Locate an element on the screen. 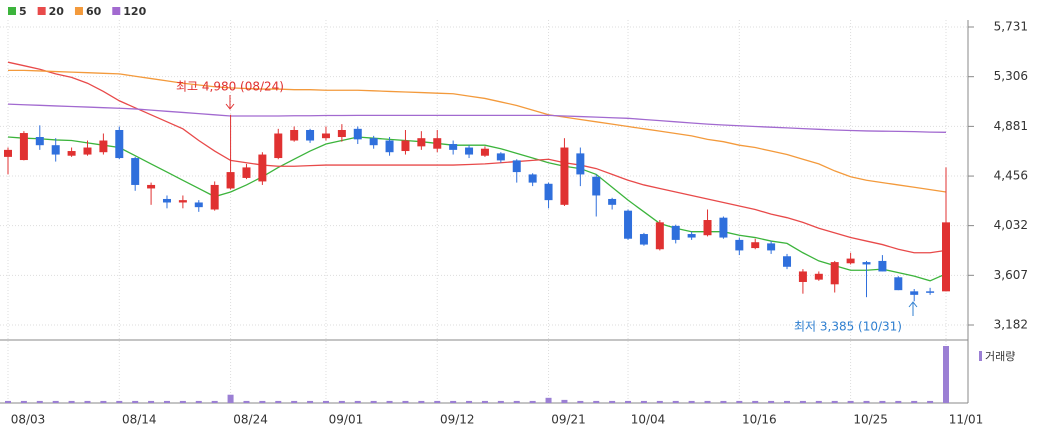 The image size is (1050, 438). x-tick-label: 08/24 is located at coordinates (250, 420).